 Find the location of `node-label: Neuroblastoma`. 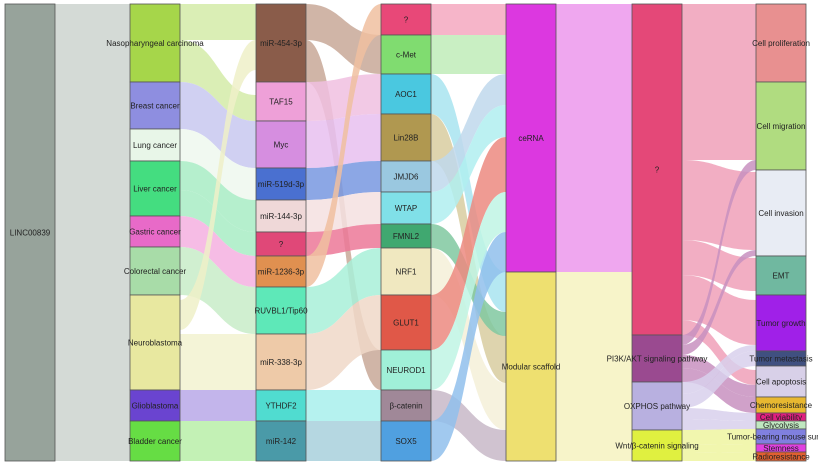

node-label: Neuroblastoma is located at coordinates (155, 343).